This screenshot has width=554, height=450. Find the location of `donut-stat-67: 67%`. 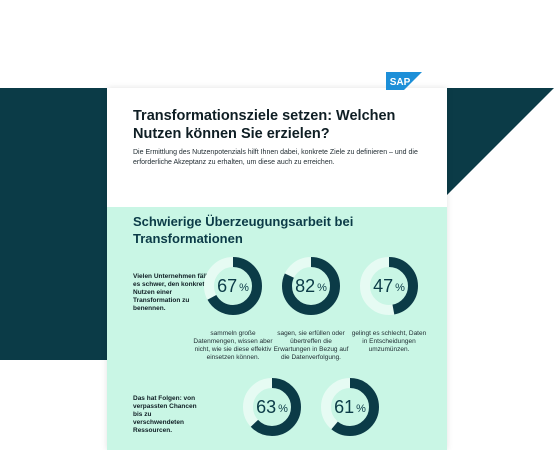

donut-stat-67: 67% is located at coordinates (233, 286).